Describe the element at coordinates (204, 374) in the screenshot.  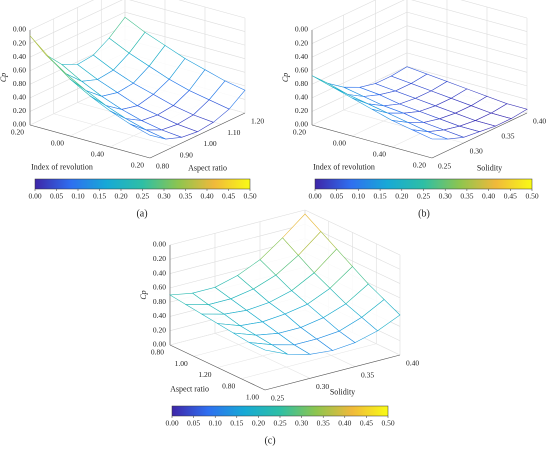
I see `y-tick-label: 1.20` at that location.